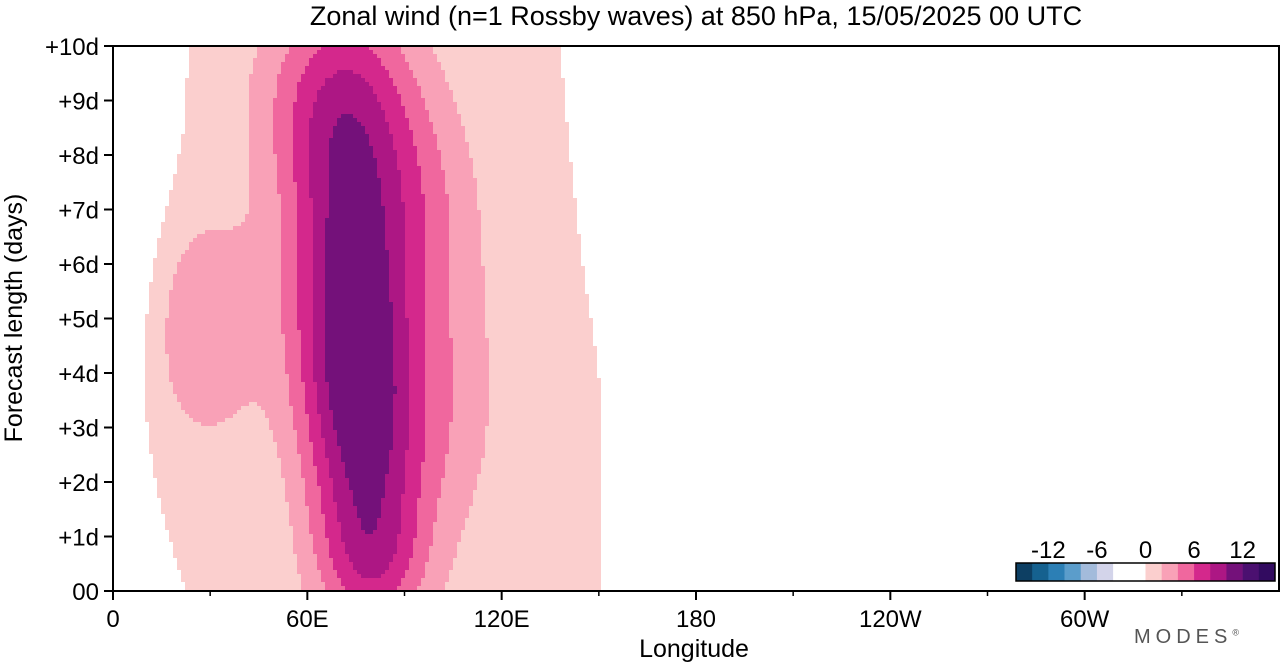 Image resolution: width=1280 pixels, height=664 pixels. What do you see at coordinates (644, 612) in the screenshot?
I see `x-axis: 0 60E 120E 180 120W 60W` at bounding box center [644, 612].